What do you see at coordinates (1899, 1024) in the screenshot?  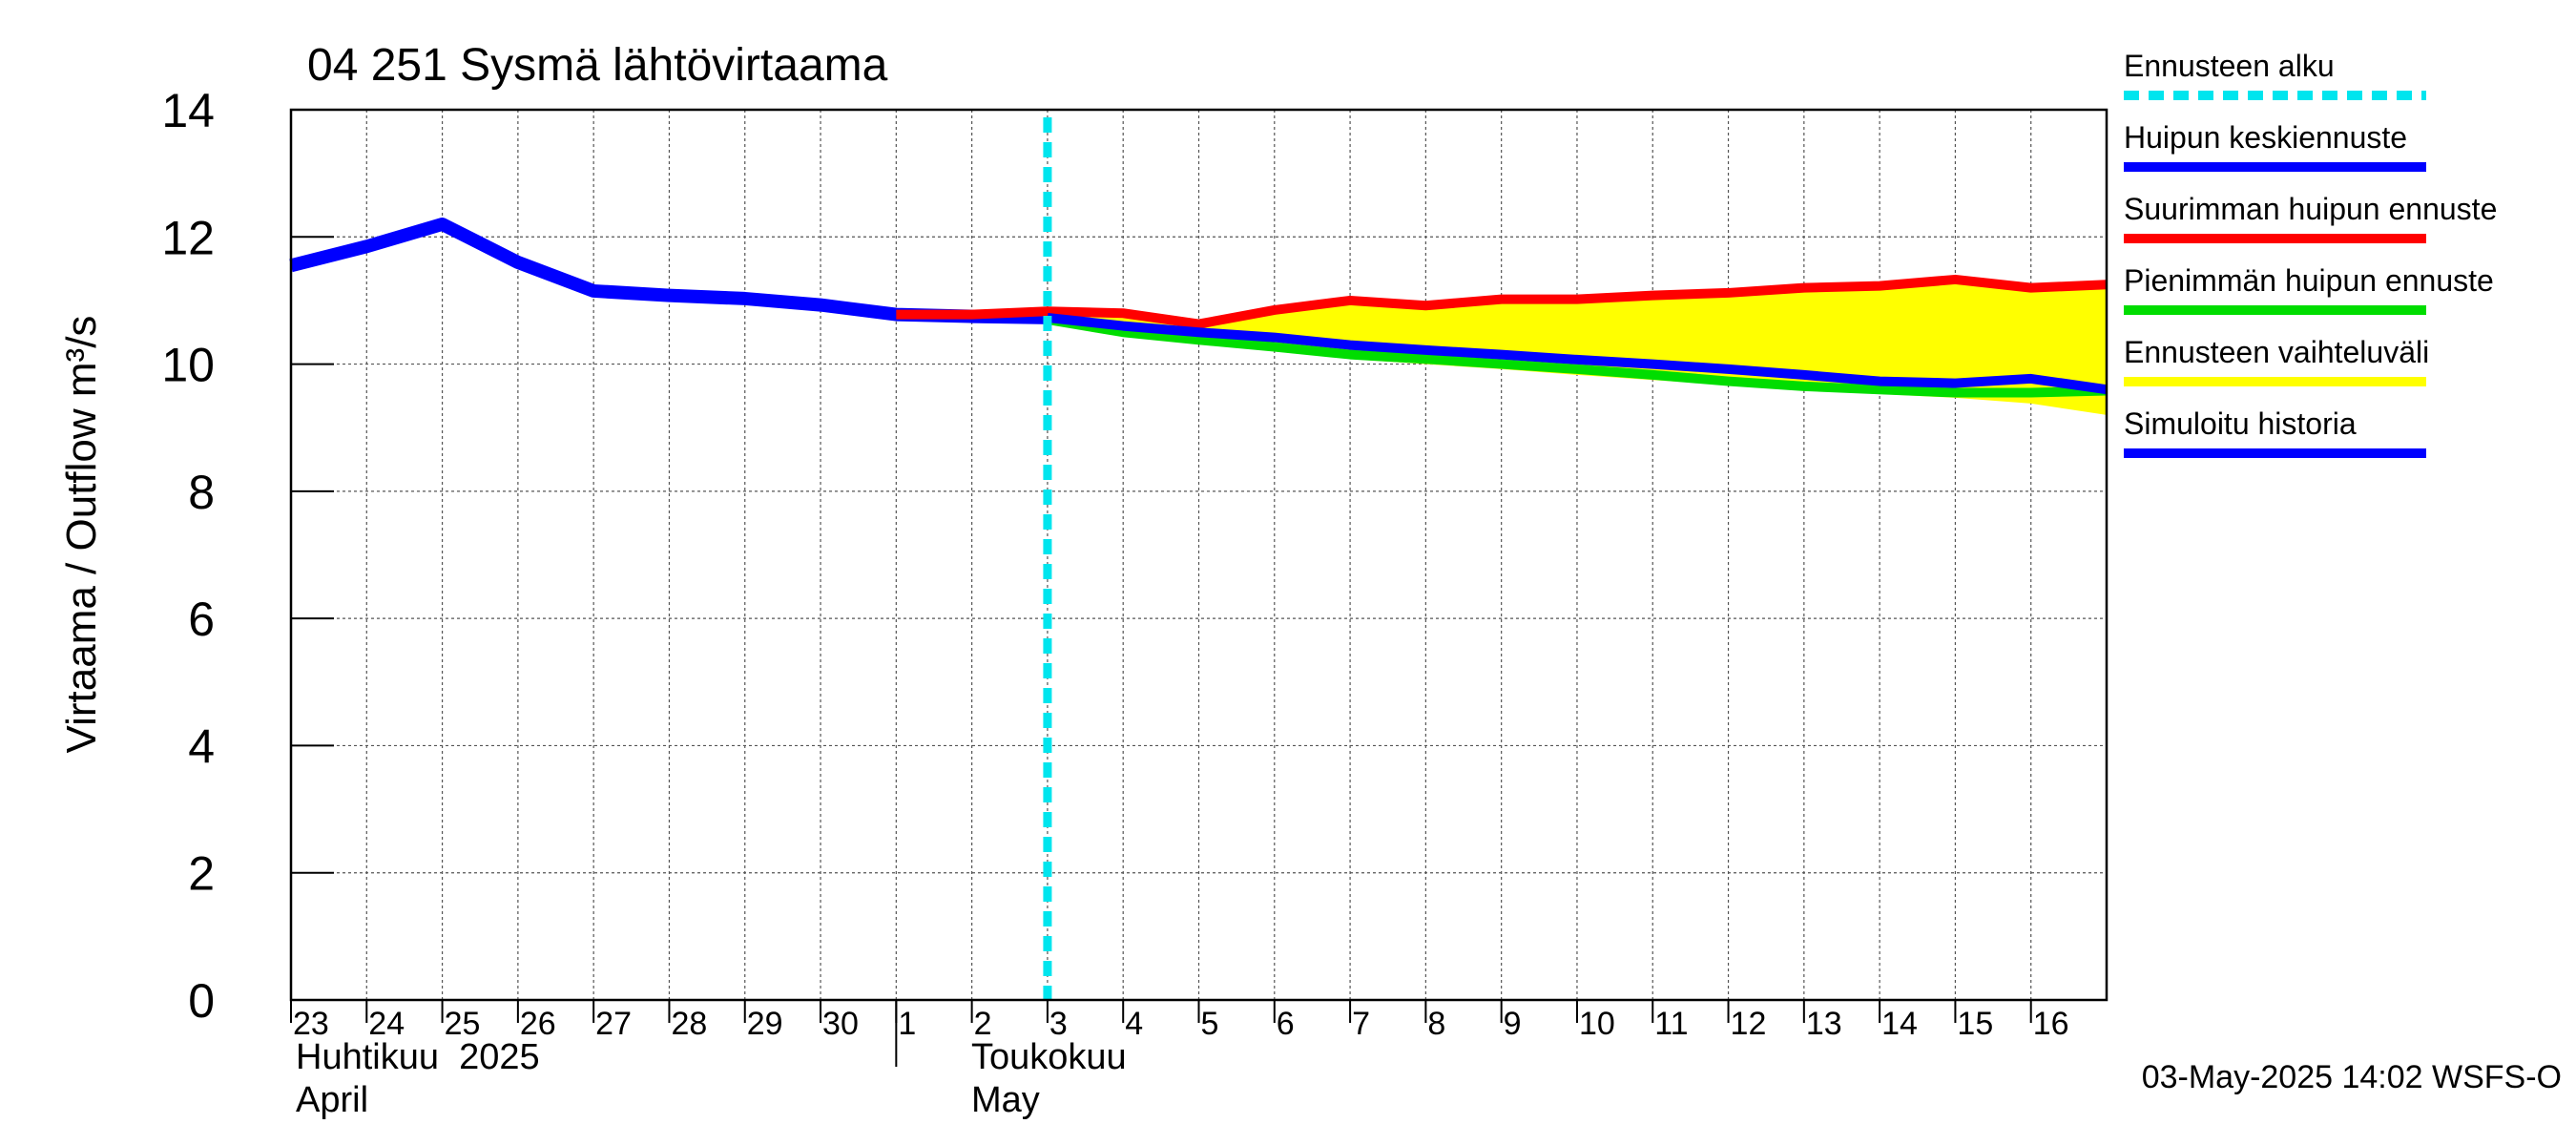 I see `x-tick-label-14: 14` at bounding box center [1899, 1024].